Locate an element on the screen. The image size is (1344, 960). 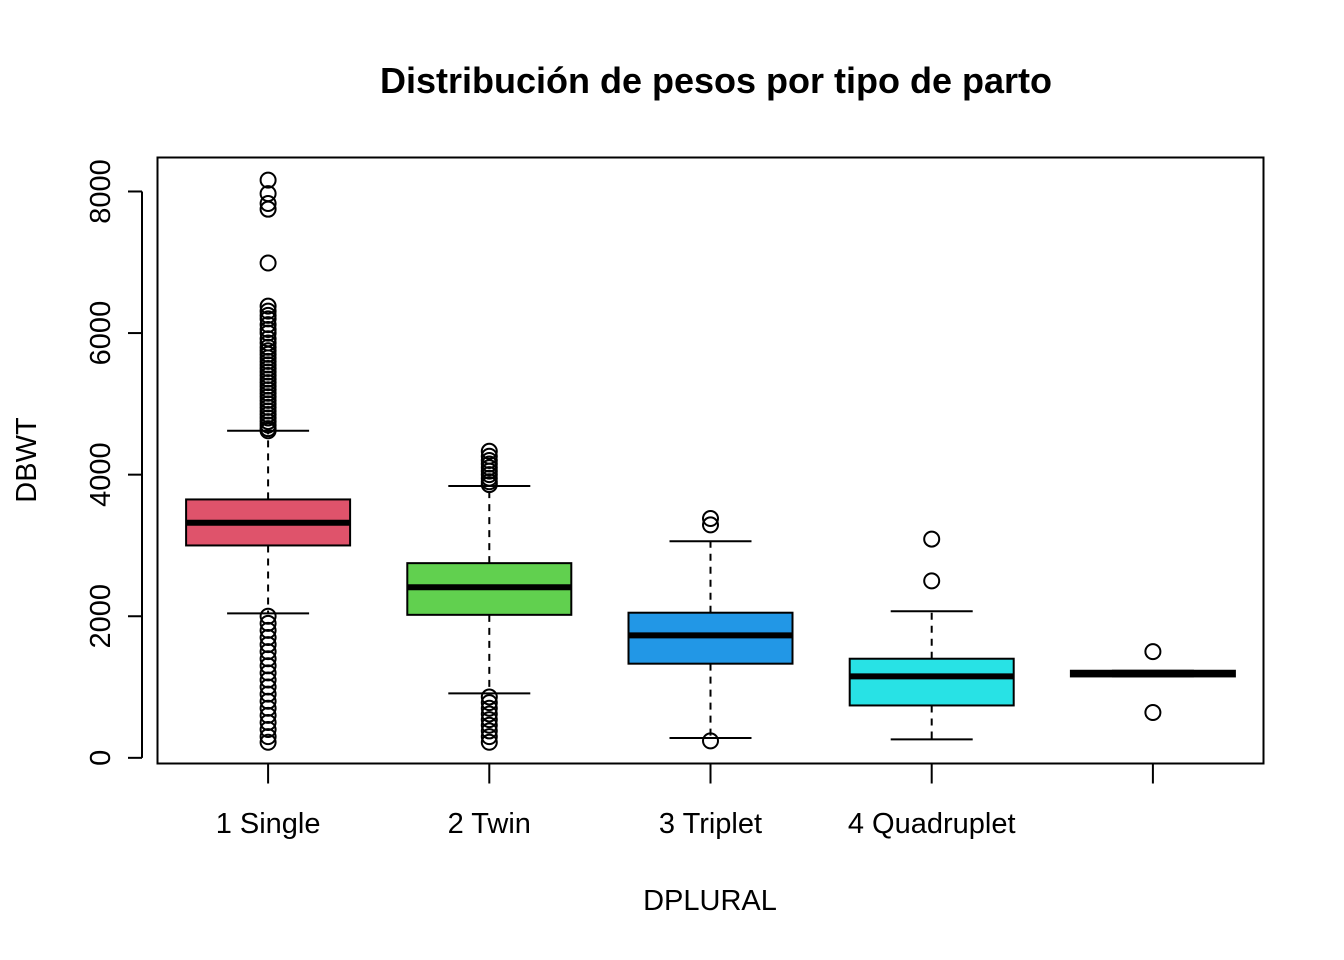
x-tick-label: 2 Twin is located at coordinates (489, 824).